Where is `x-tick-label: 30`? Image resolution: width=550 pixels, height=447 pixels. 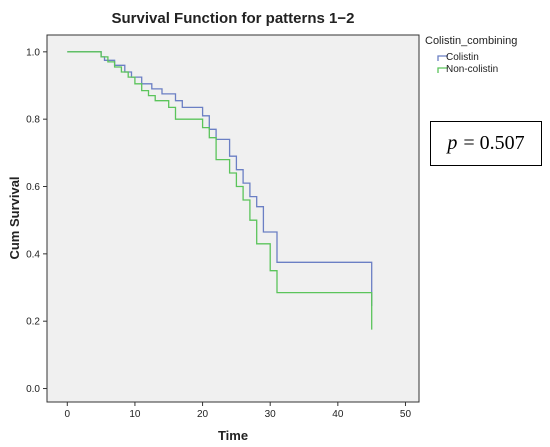 x-tick-label: 30 is located at coordinates (271, 414).